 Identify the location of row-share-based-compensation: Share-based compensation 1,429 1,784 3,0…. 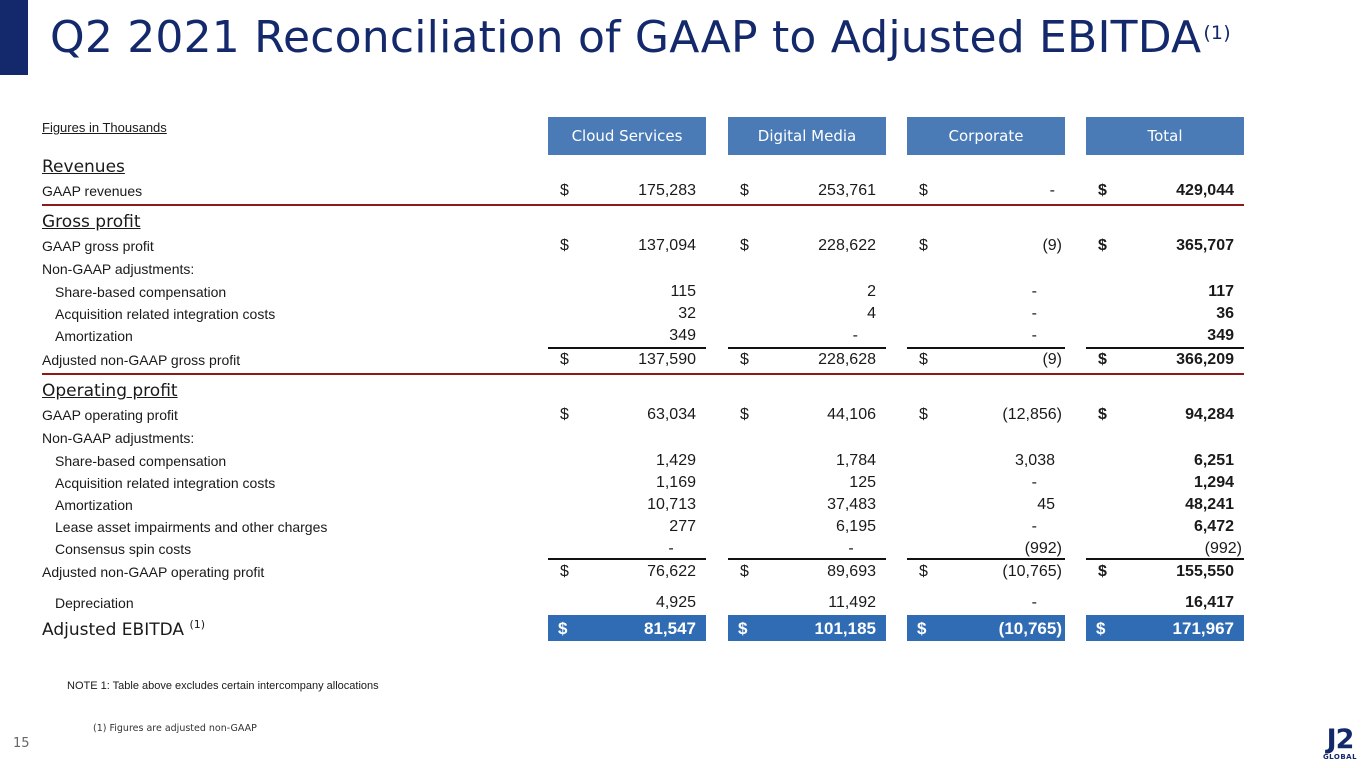
(682, 461).